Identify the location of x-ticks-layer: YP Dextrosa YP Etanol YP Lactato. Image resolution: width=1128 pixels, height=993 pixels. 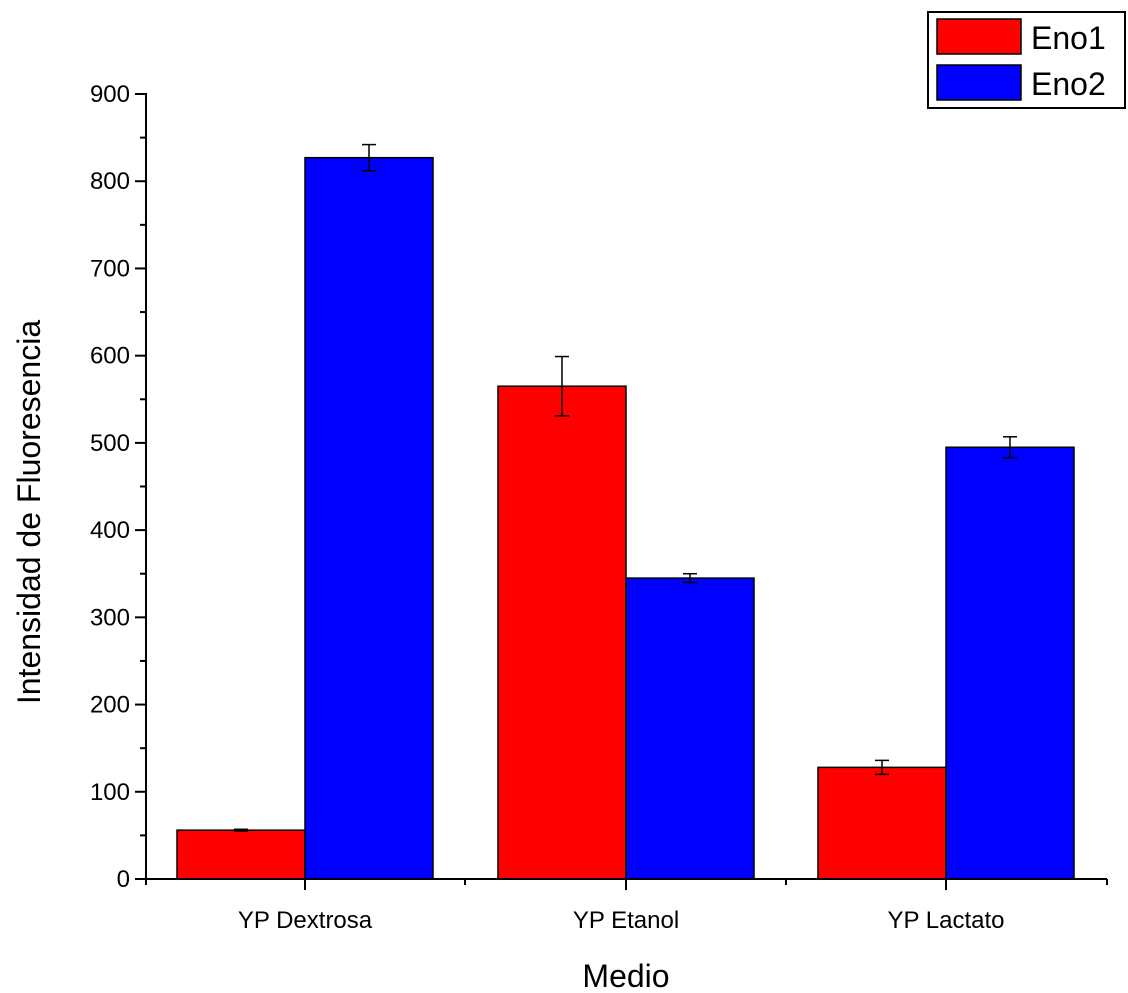
(626, 906).